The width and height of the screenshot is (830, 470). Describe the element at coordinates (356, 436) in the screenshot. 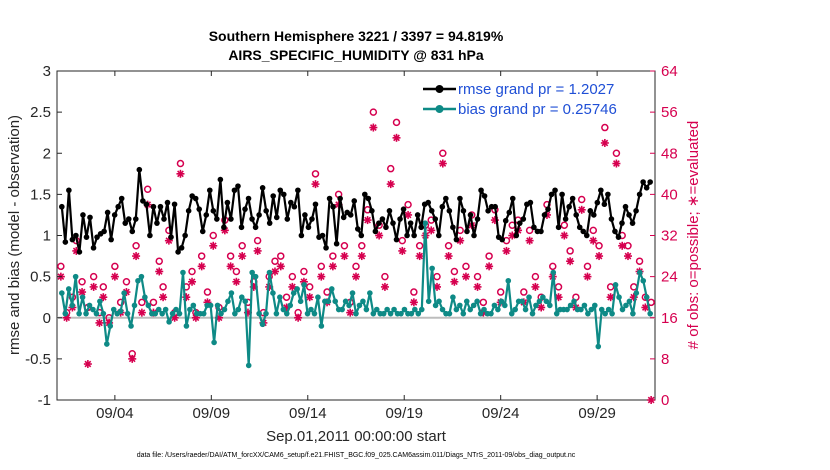

I see `x-axis-label: Sep.01,2011 00:00:00 start` at that location.